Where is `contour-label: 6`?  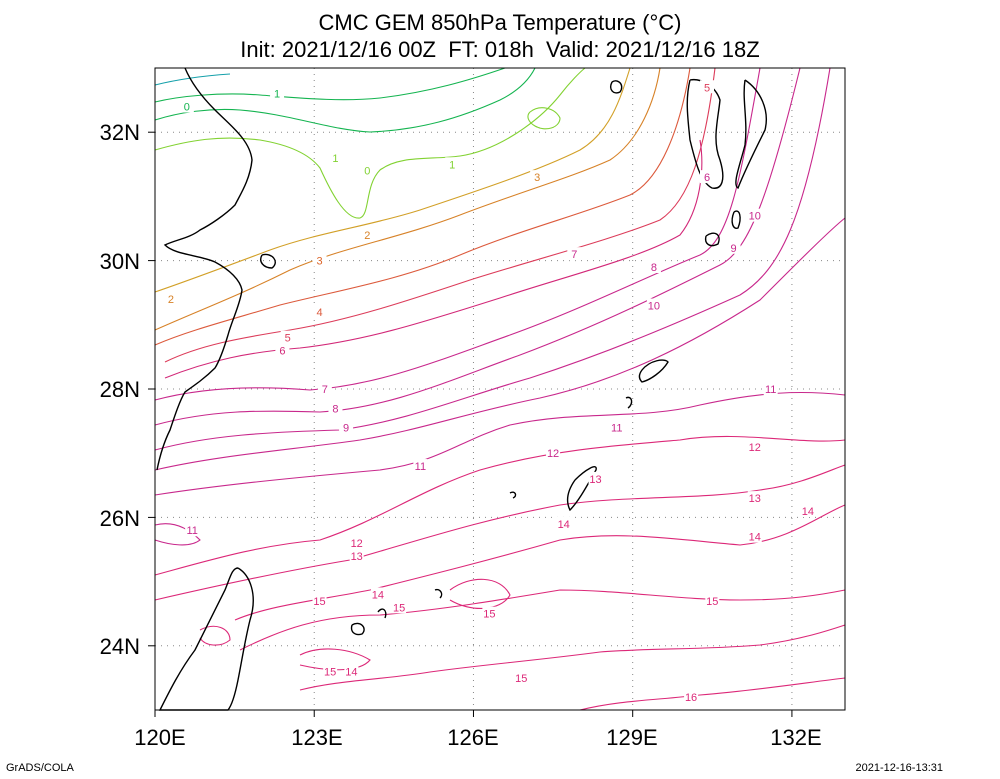 contour-label: 6 is located at coordinates (282, 351).